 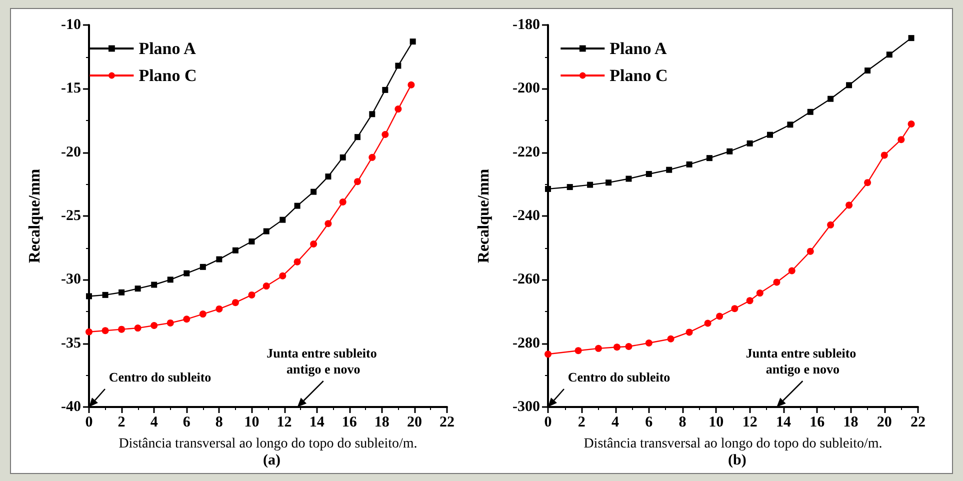 I want to click on y-tick-label: -200, so click(x=526, y=88).